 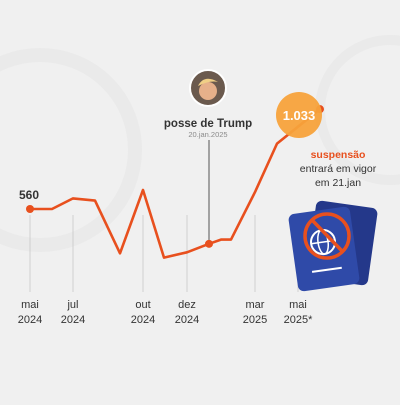 I want to click on end-value-bubble: 1.033, so click(x=299, y=115).